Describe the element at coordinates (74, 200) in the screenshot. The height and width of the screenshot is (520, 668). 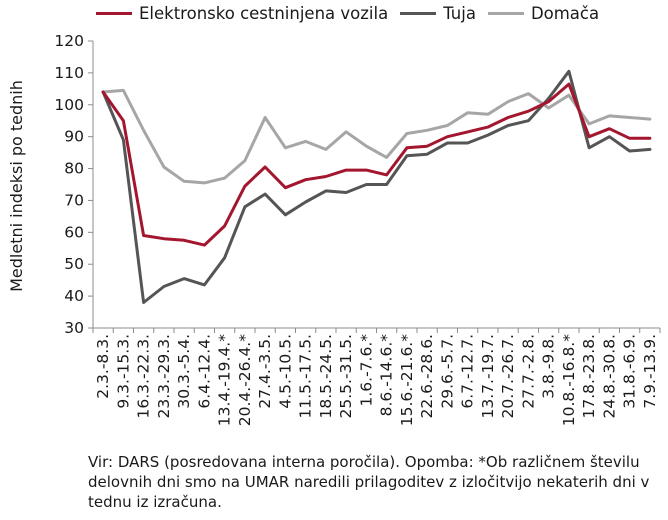
I see `y-tick-label: 70` at that location.